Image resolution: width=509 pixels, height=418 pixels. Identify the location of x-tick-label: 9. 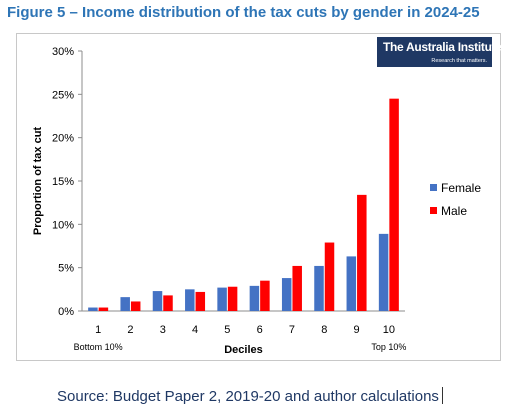
(356, 330).